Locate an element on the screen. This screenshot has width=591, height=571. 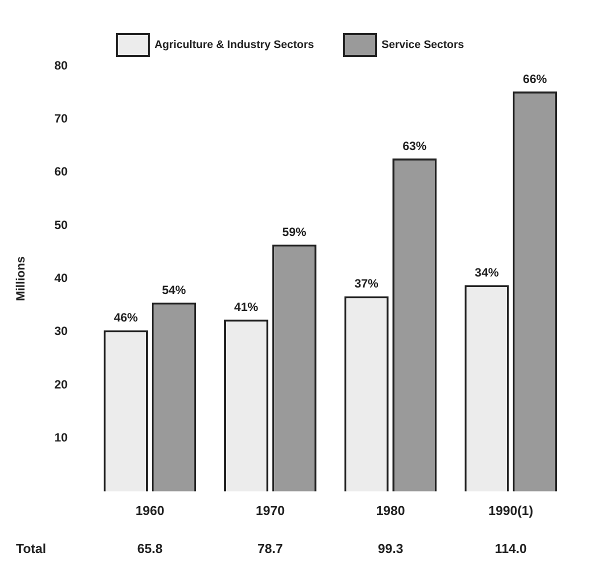
y-tick-label: 30 is located at coordinates (61, 331).